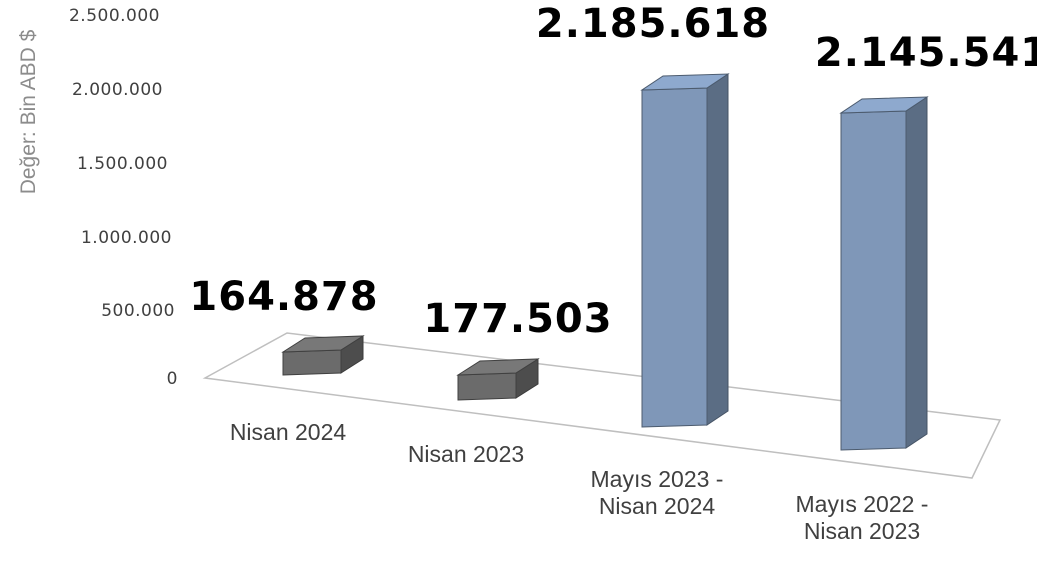 The width and height of the screenshot is (1037, 562). Describe the element at coordinates (114, 16) in the screenshot. I see `y-tick-label: 2.500.000` at that location.